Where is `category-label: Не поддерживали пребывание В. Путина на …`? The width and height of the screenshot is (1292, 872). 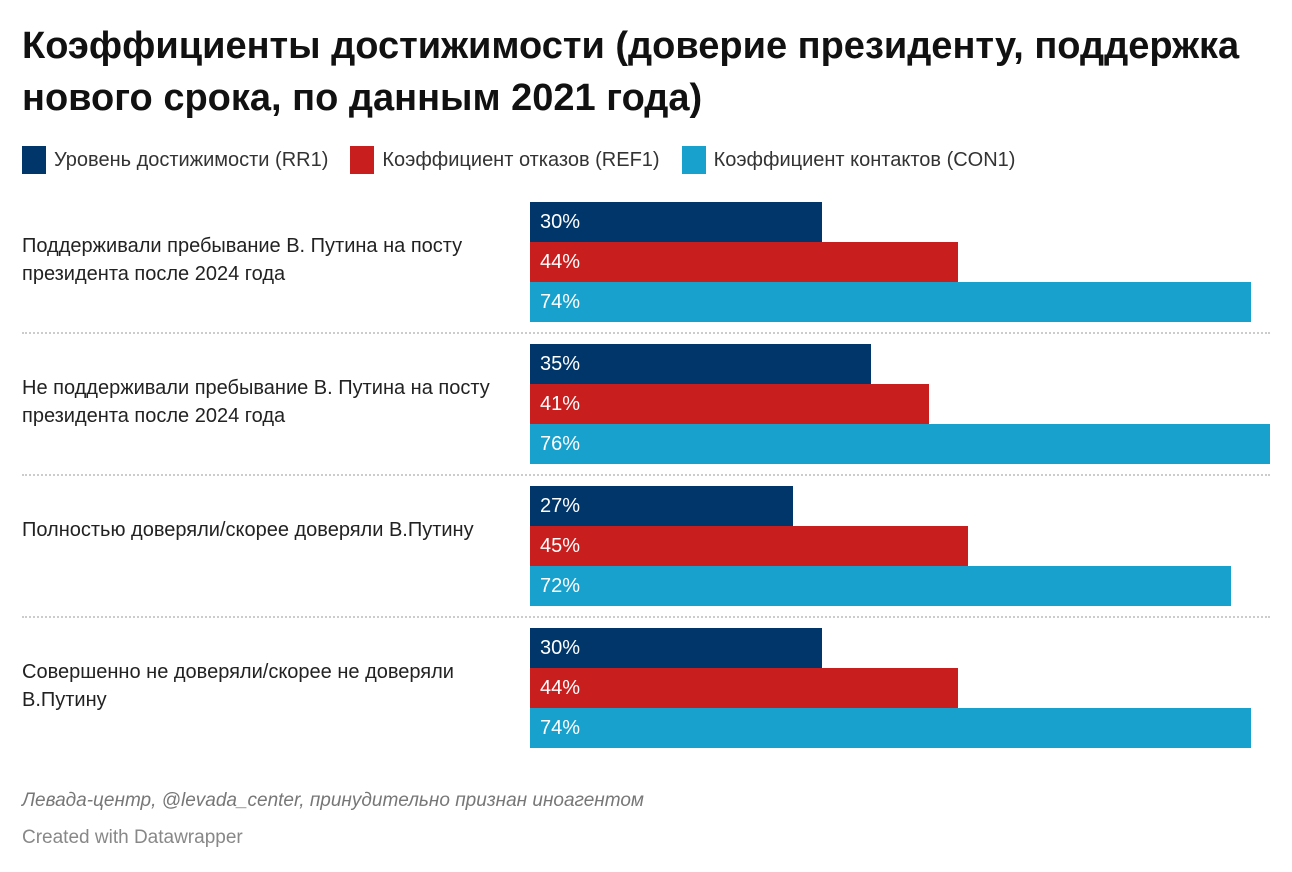 category-label: Не поддерживали пребывание В. Путина на … is located at coordinates (256, 402).